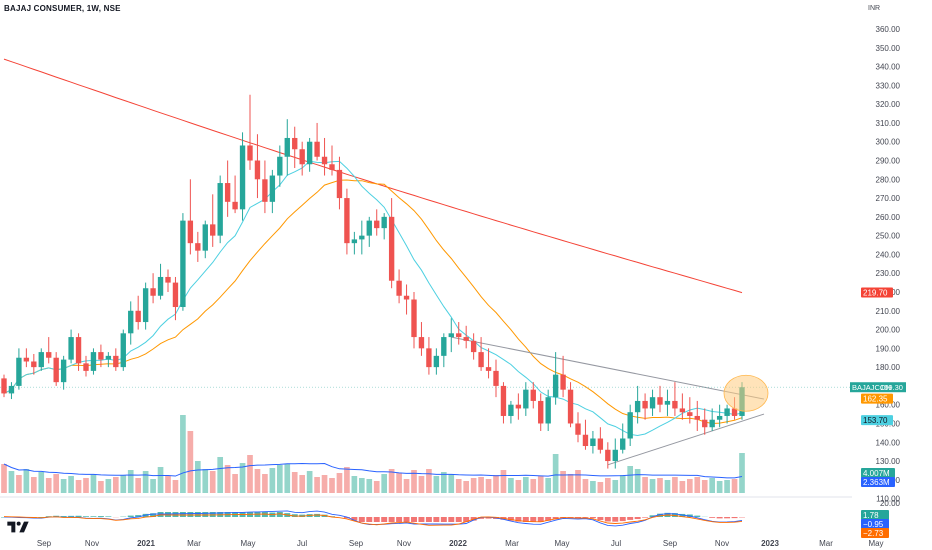 The height and width of the screenshot is (550, 932). I want to click on time-tick-label: 2023, so click(770, 543).